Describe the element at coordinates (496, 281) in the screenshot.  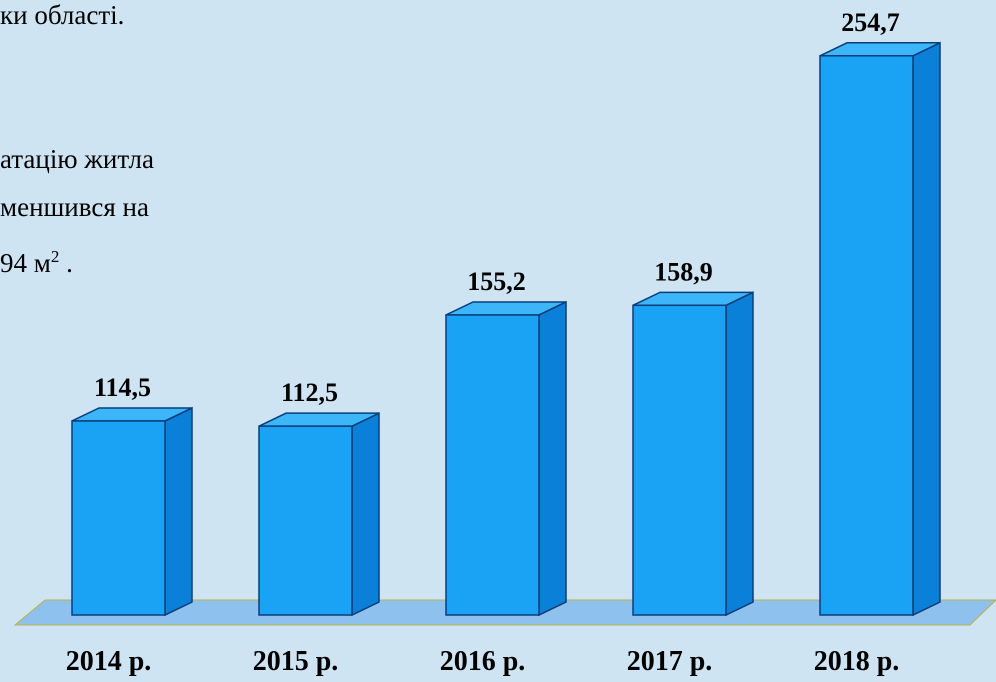
I see `value-label: 155,2` at that location.